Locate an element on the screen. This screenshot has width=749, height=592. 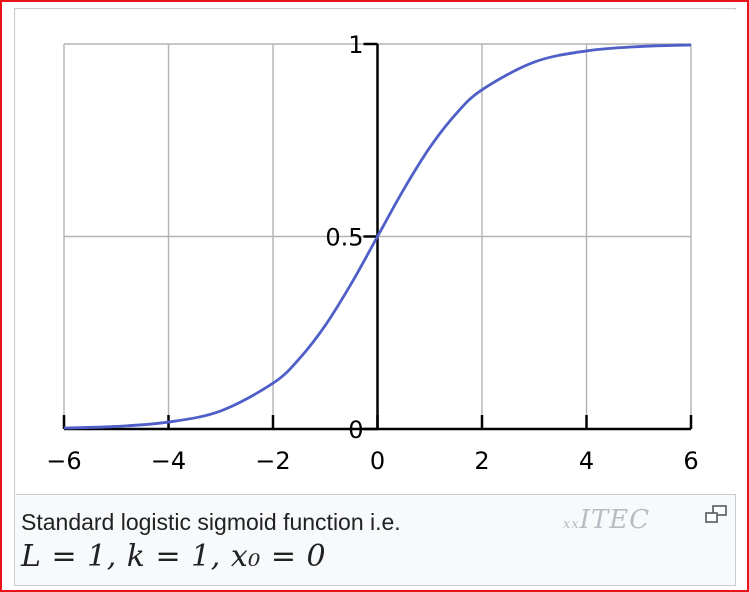
x-tick-label: 6 is located at coordinates (690, 461).